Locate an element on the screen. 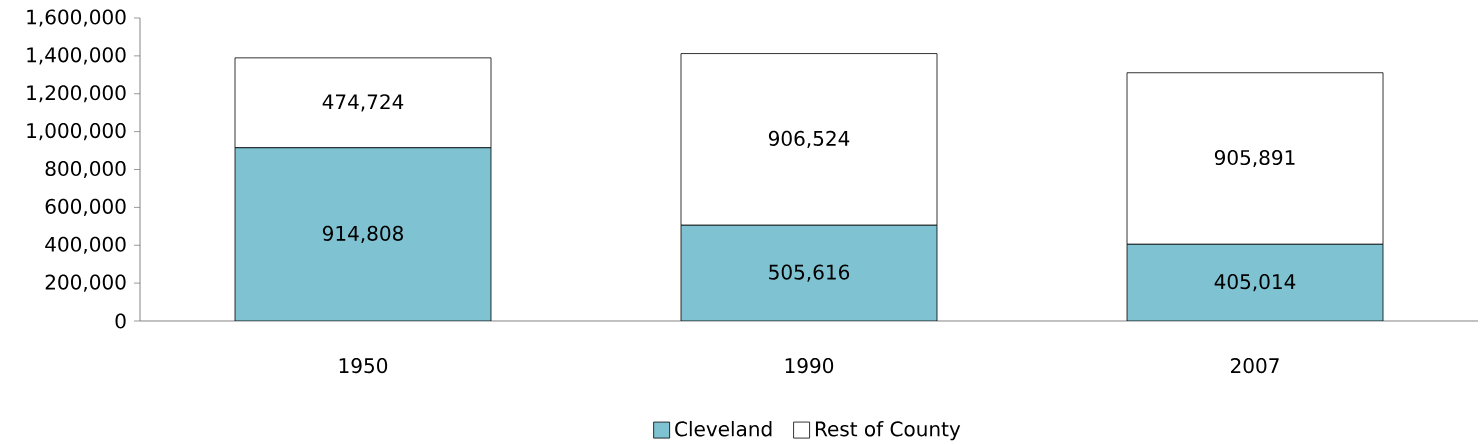 Image resolution: width=1481 pixels, height=444 pixels. y-tick-label: 0 is located at coordinates (120, 321).